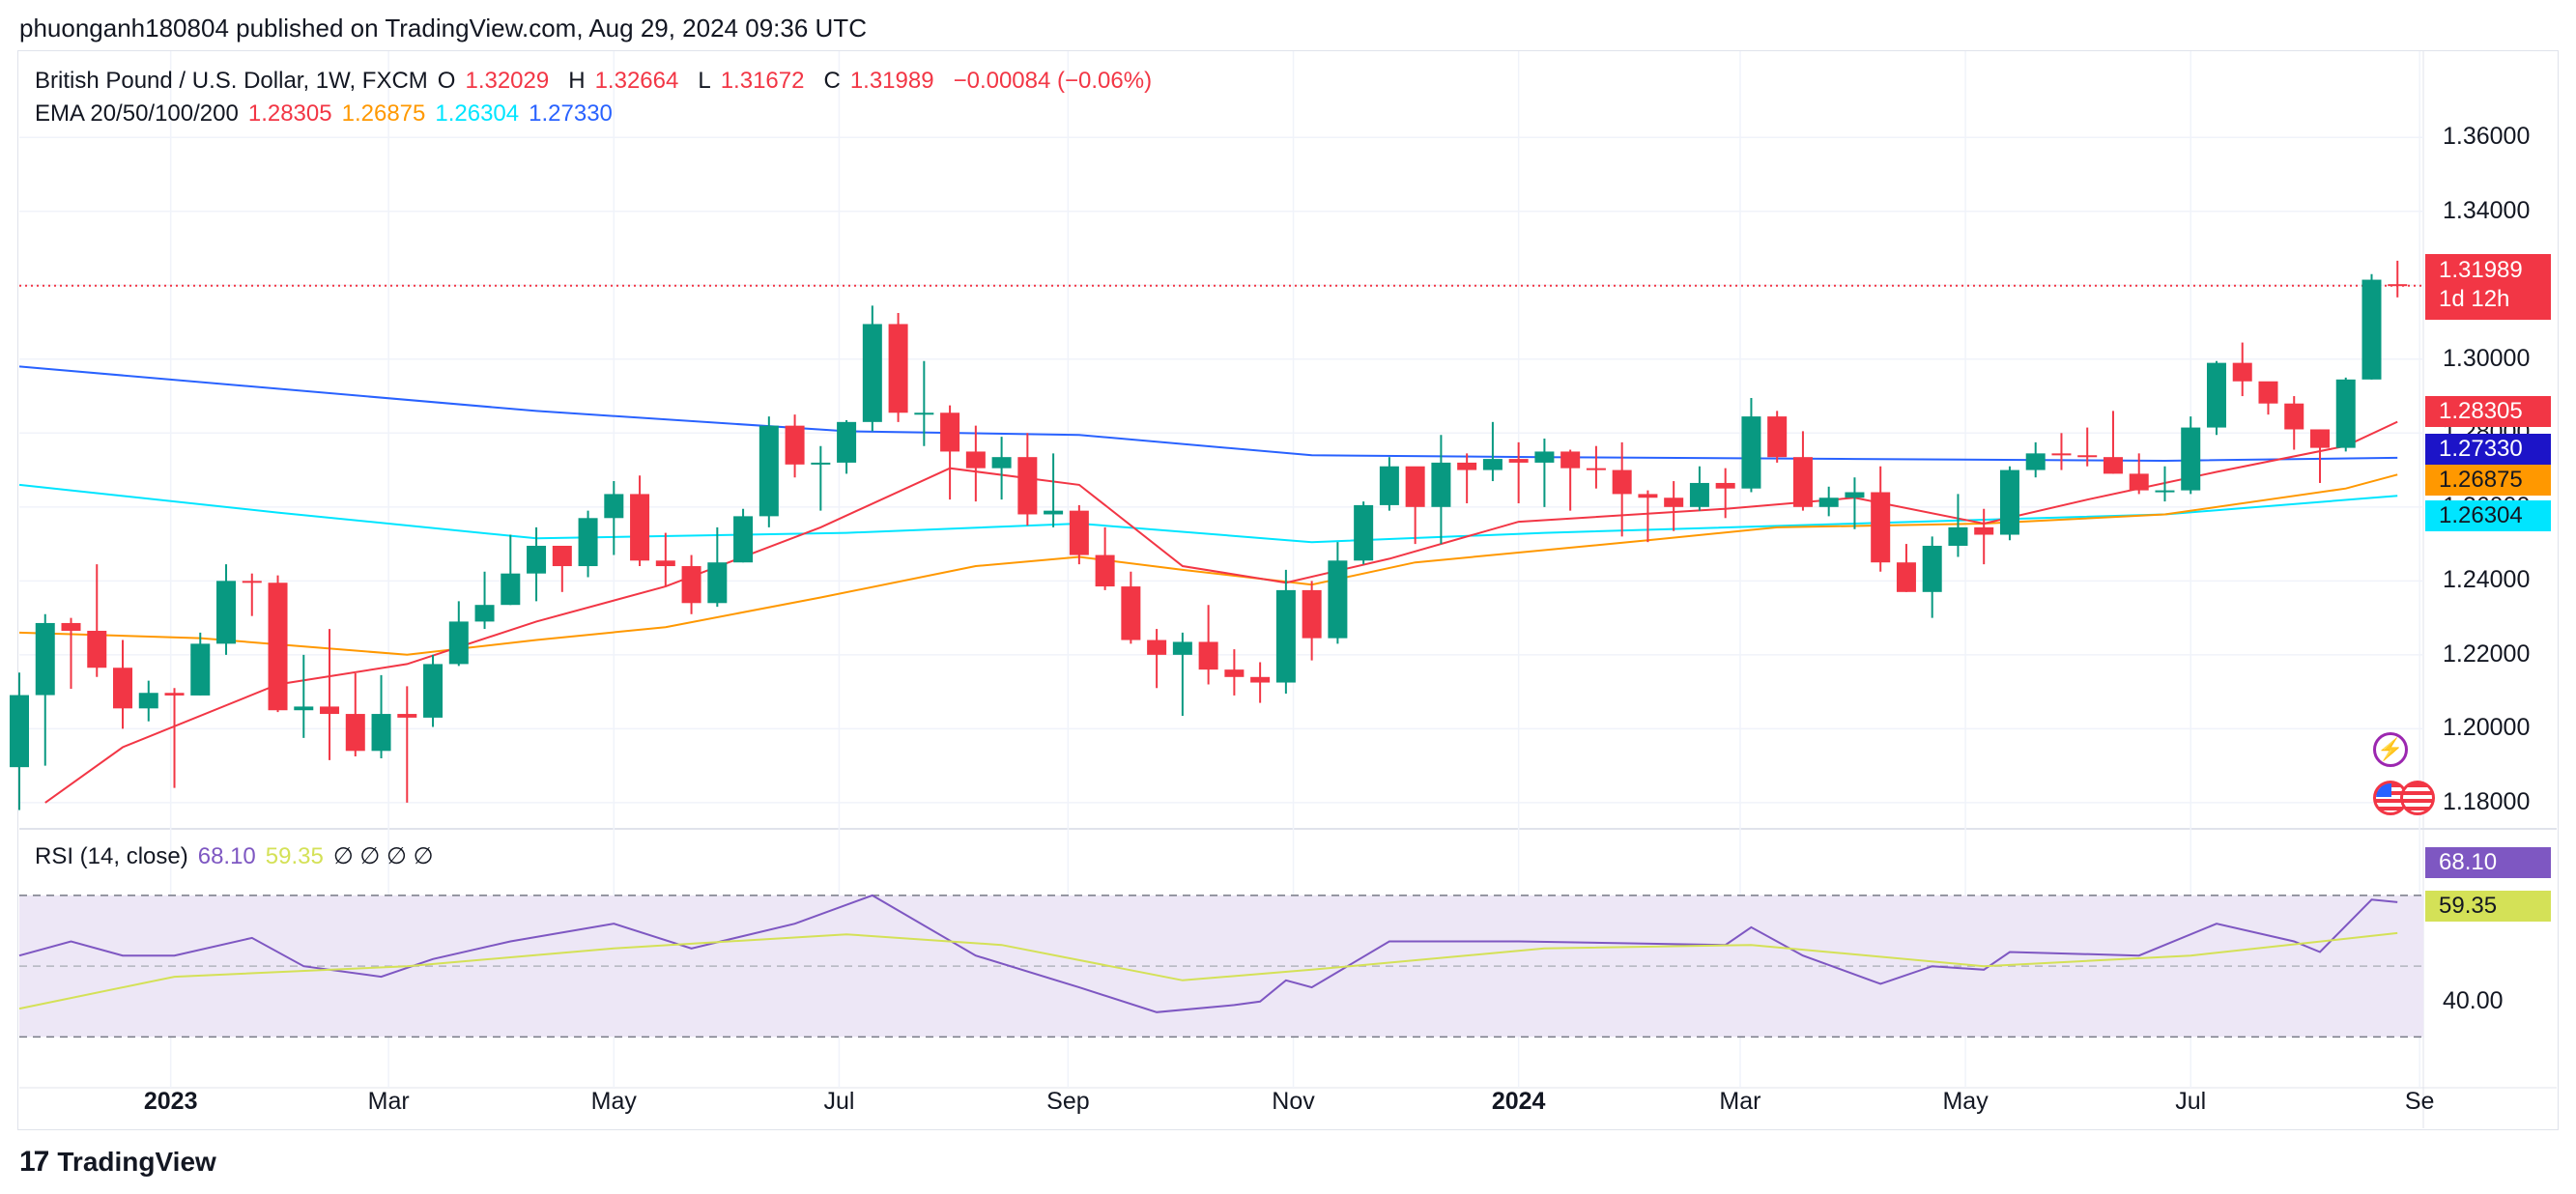  I want to click on time-axis-label: Se, so click(2420, 1102).